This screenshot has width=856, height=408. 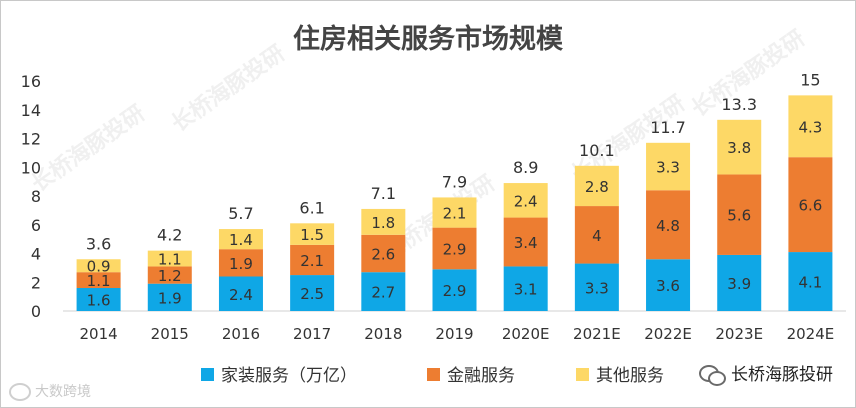 What do you see at coordinates (63, 392) in the screenshot?
I see `corner-logo-text: 大数跨境` at bounding box center [63, 392].